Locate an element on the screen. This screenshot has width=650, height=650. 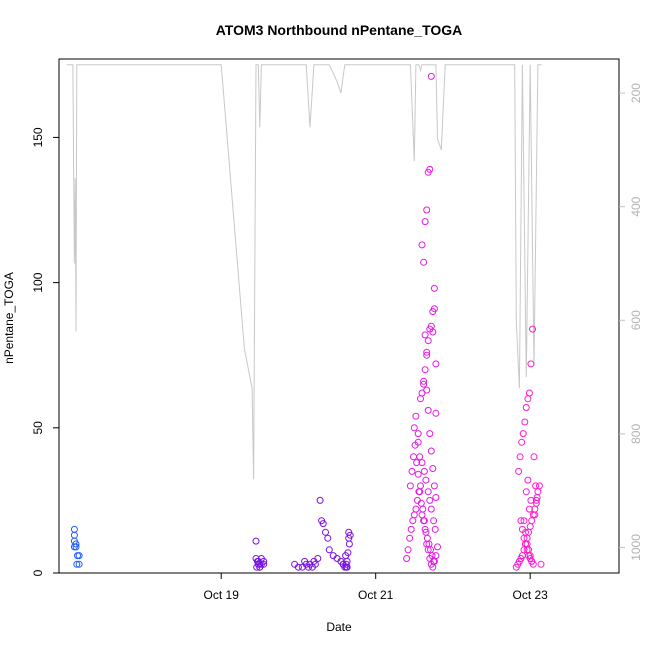
y2-tick-label: 200 is located at coordinates (636, 93).